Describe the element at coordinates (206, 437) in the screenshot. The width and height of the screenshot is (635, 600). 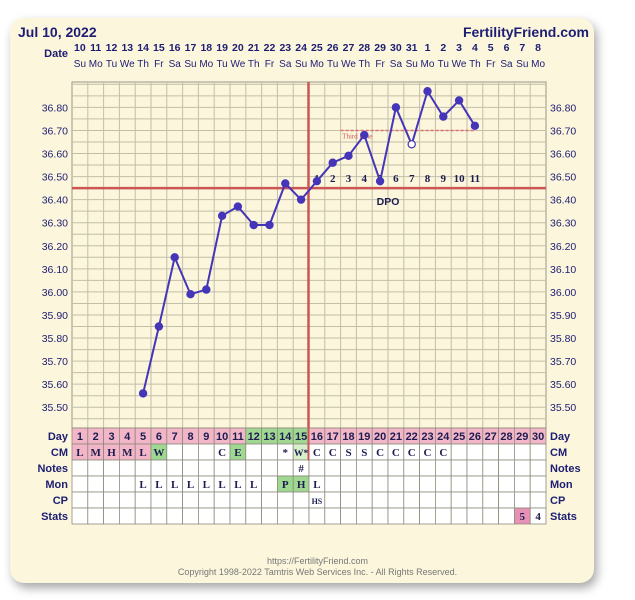
I see `day-cell-value: 9` at that location.